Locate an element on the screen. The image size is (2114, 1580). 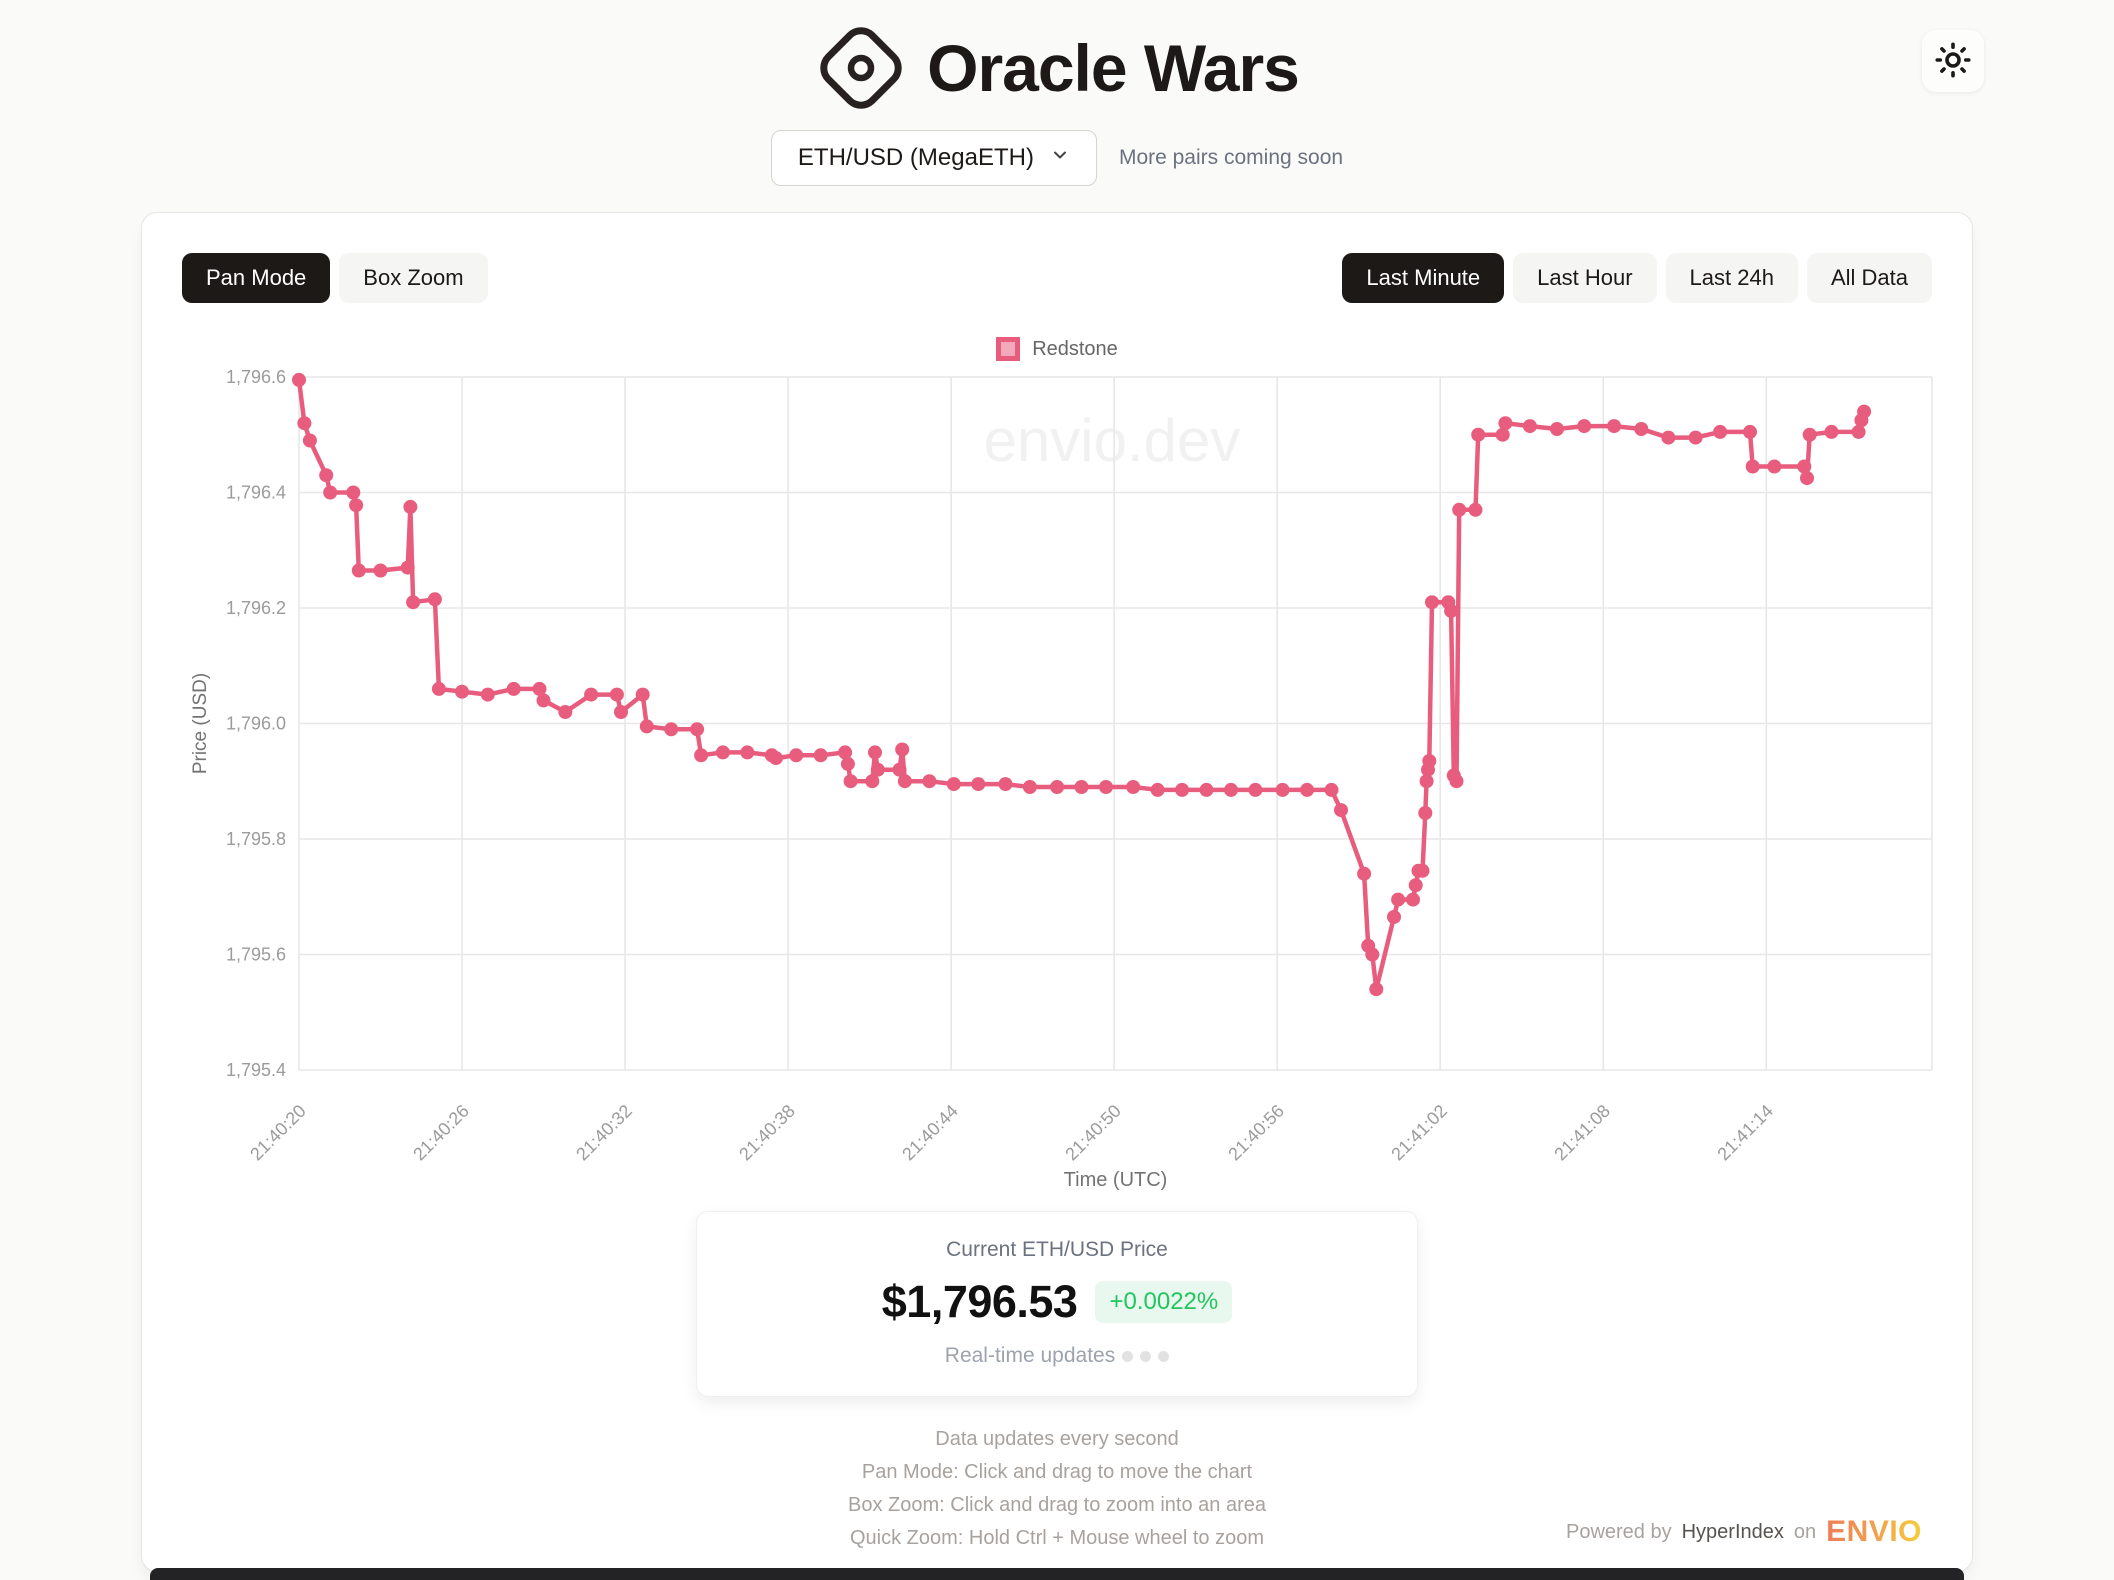
svg-text: 21:40:44 is located at coordinates (930, 1133).